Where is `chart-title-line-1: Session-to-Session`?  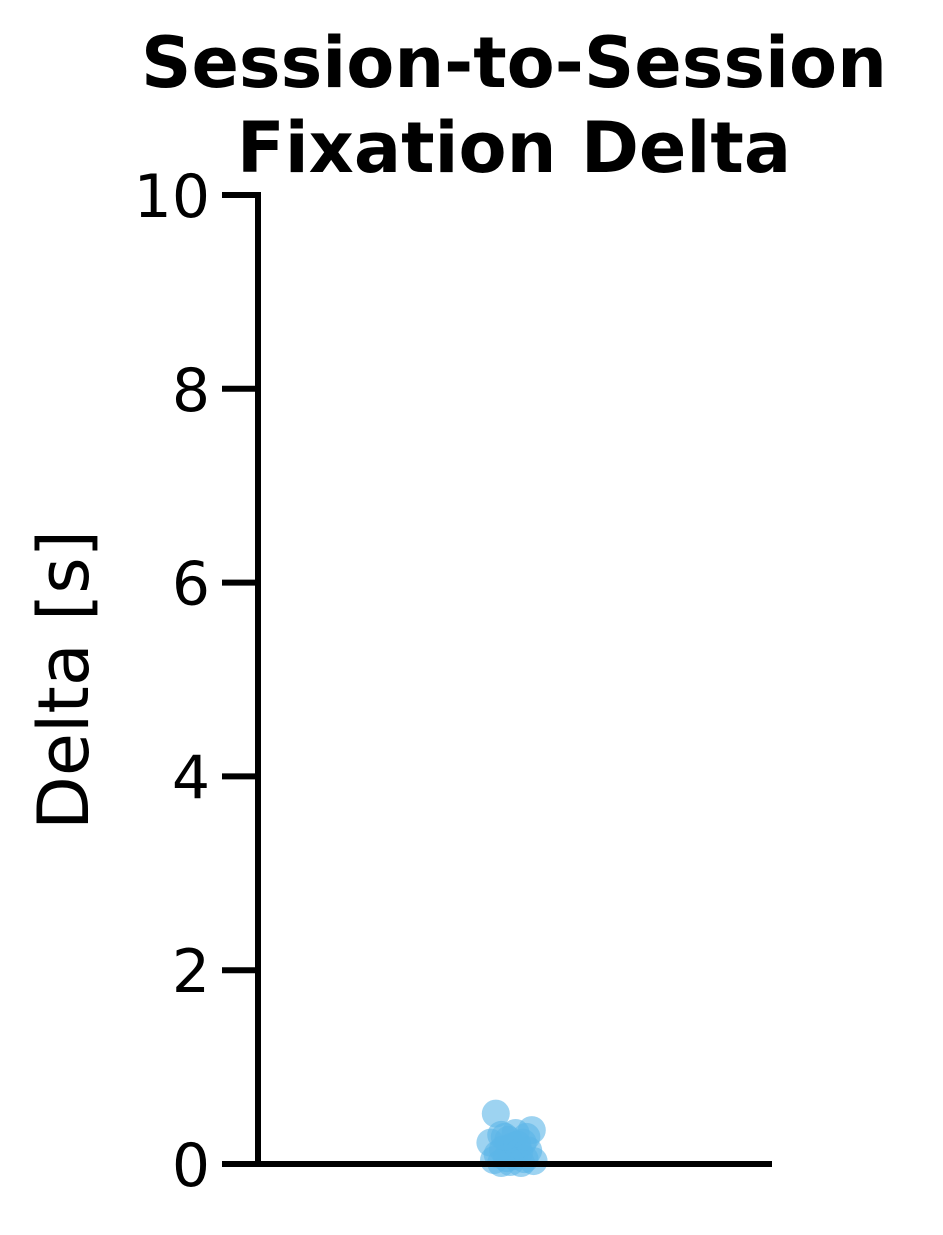 chart-title-line-1: Session-to-Session is located at coordinates (514, 63).